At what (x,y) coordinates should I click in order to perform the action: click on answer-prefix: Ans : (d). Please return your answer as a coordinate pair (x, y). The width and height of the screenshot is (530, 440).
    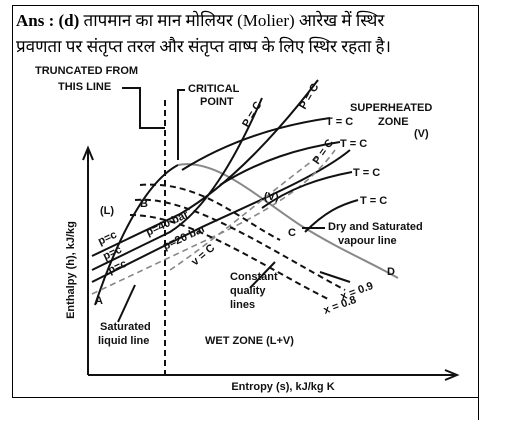
    Looking at the image, I should click on (47, 20).